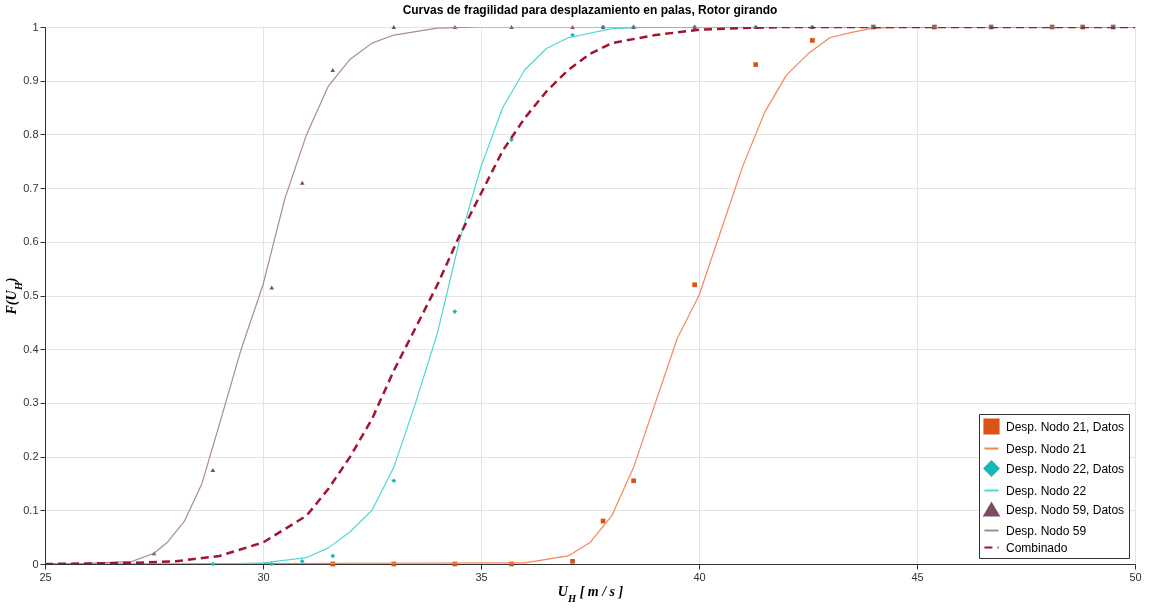 Image resolution: width=1153 pixels, height=609 pixels. What do you see at coordinates (31, 133) in the screenshot?
I see `y-tick-label: 0.8` at bounding box center [31, 133].